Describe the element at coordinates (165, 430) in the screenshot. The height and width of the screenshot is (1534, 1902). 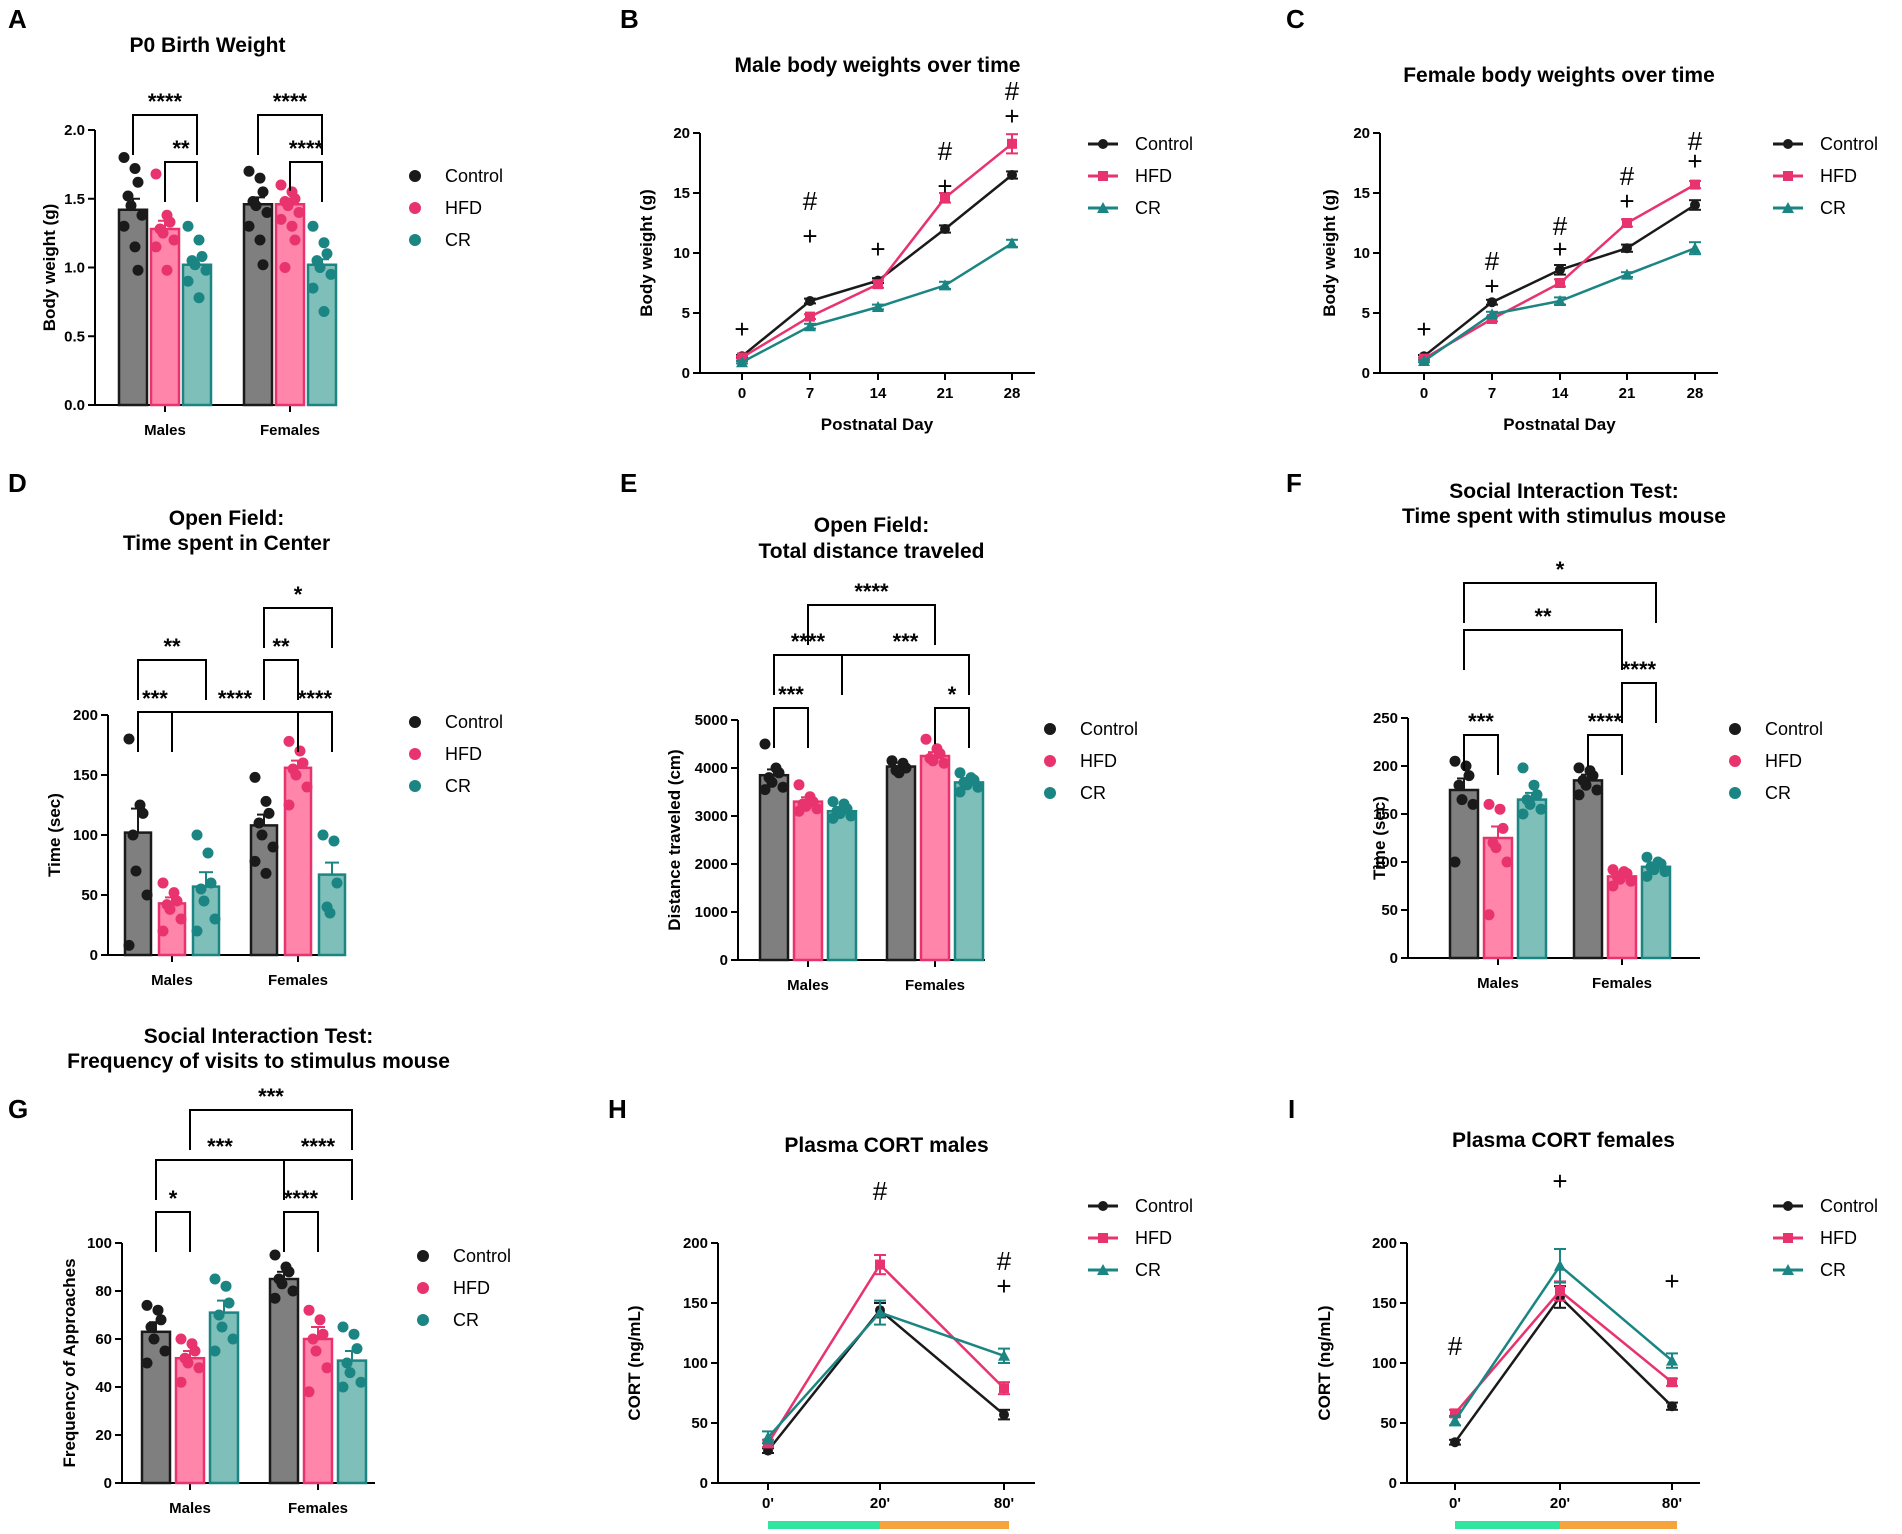
I see `x-tick-label: Males` at that location.